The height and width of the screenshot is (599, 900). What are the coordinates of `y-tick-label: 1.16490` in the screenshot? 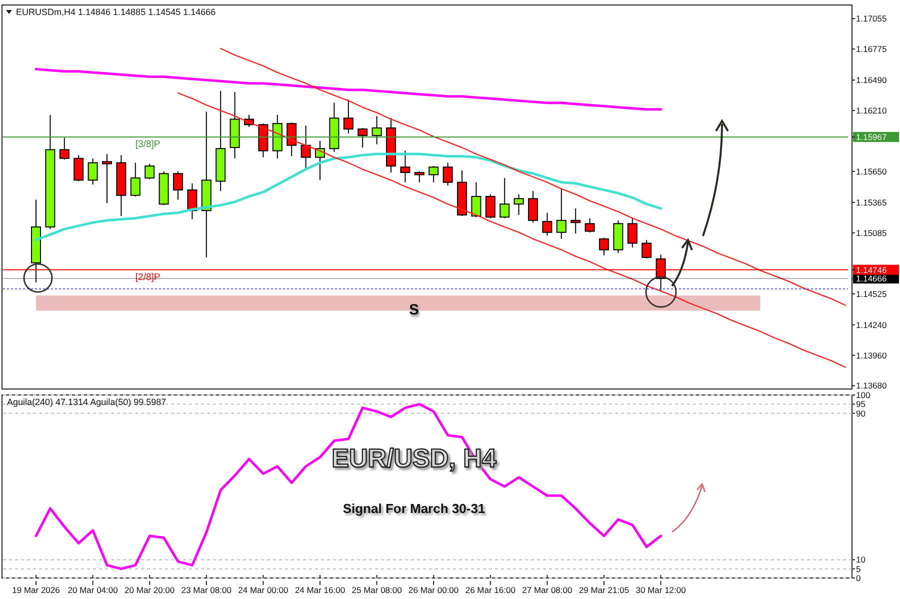 It's located at (871, 80).